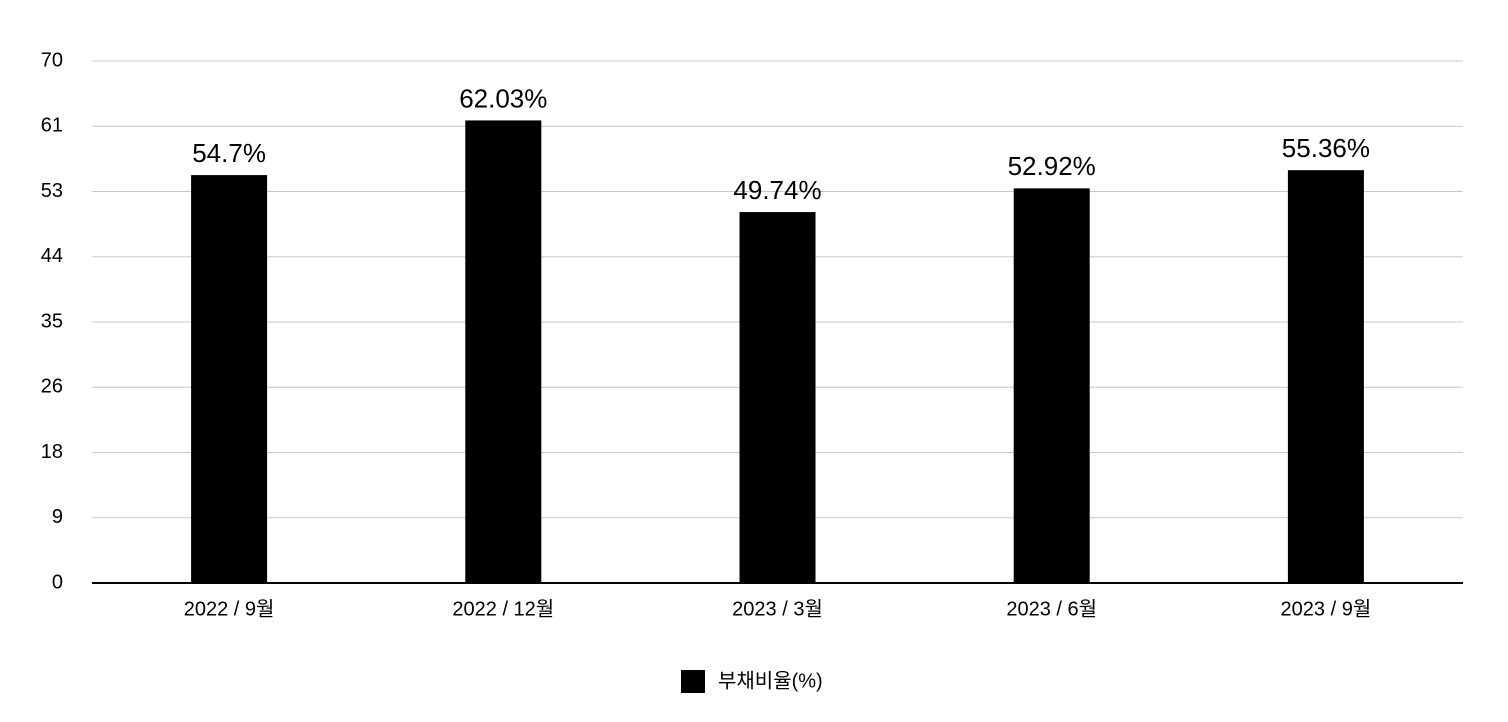 The height and width of the screenshot is (722, 1508). I want to click on x-tick-label: 2023 / 6월, so click(1051, 608).